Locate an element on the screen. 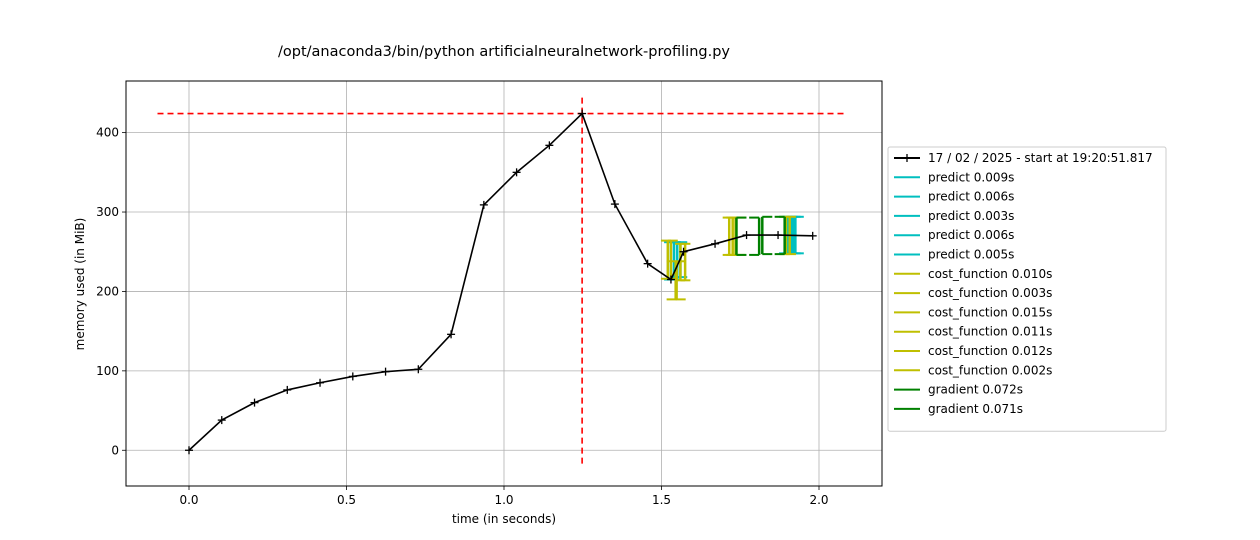 The width and height of the screenshot is (1260, 540). x-tick-label: 2.0 is located at coordinates (818, 500).